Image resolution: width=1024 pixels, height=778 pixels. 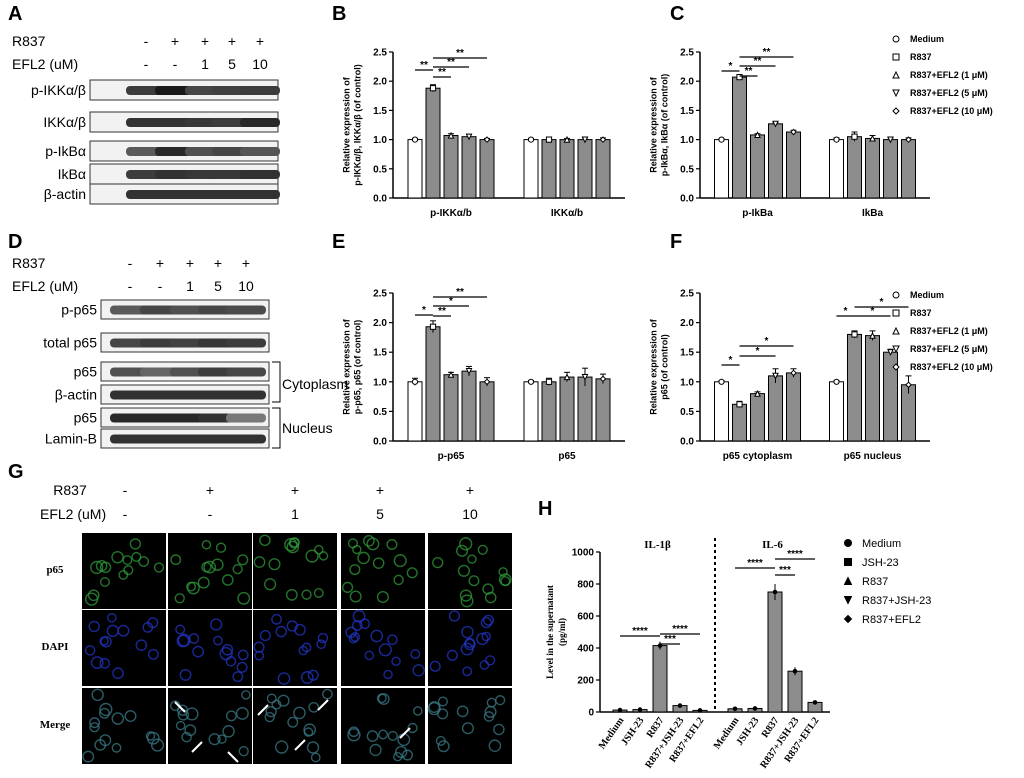 What do you see at coordinates (70, 343) in the screenshot?
I see `blotD-row-label: total p65` at bounding box center [70, 343].